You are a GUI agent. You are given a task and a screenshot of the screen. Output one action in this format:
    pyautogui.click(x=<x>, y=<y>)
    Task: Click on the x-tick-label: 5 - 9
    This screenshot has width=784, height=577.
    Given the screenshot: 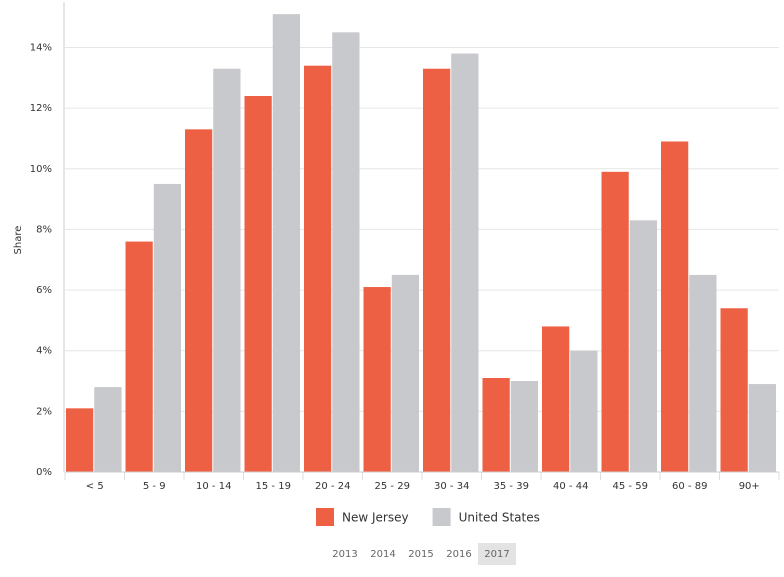 What is the action you would take?
    pyautogui.click(x=154, y=486)
    